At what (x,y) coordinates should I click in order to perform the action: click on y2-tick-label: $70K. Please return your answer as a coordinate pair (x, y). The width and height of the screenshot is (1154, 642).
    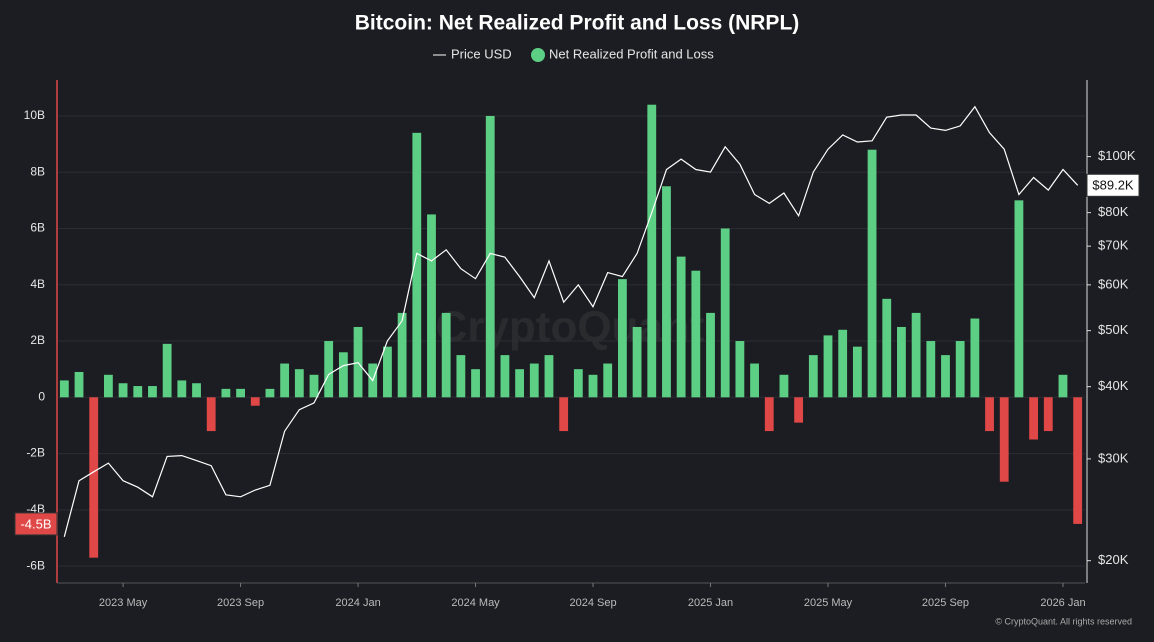
    Looking at the image, I should click on (1113, 245).